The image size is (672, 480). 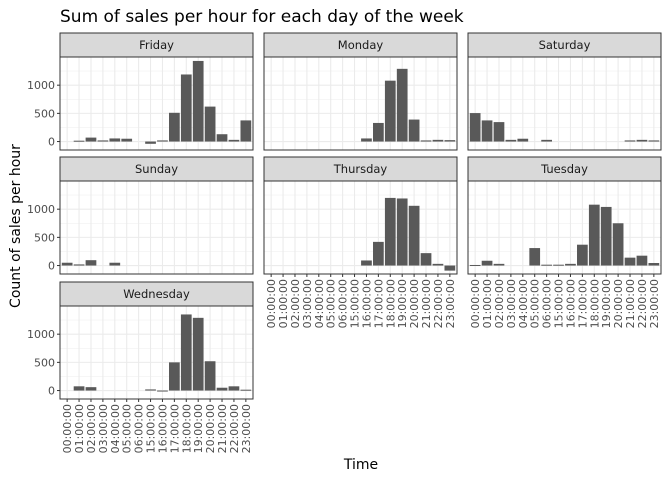 What do you see at coordinates (360, 91) in the screenshot?
I see `facet-monday: Monday` at bounding box center [360, 91].